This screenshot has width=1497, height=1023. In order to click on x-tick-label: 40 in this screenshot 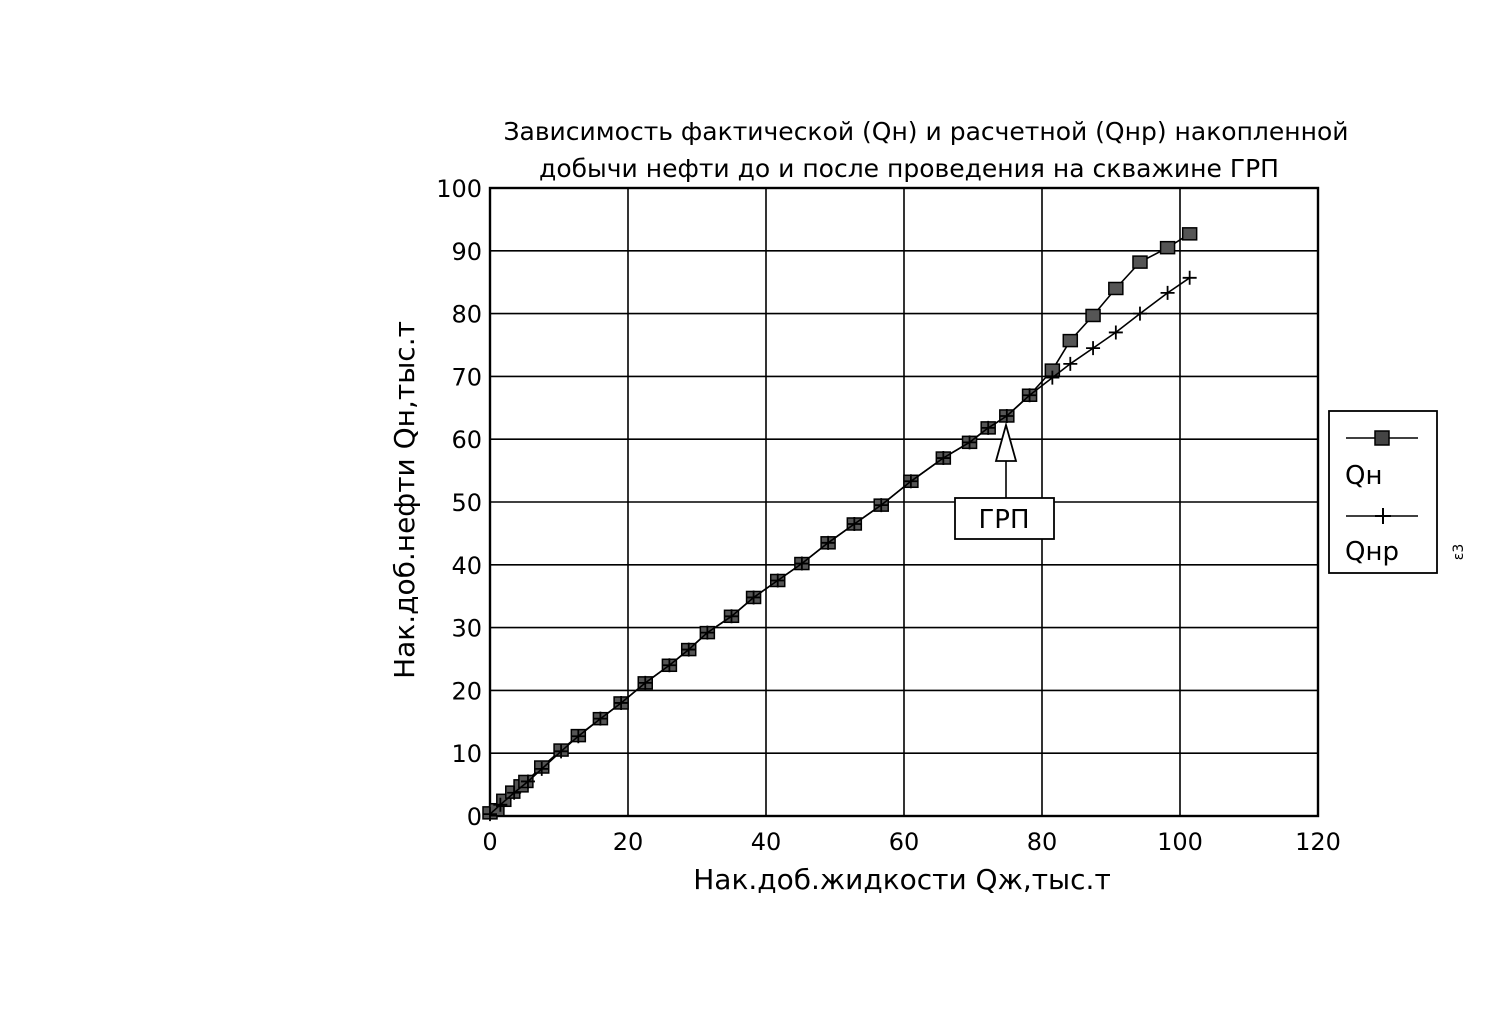, I will do `click(766, 842)`.